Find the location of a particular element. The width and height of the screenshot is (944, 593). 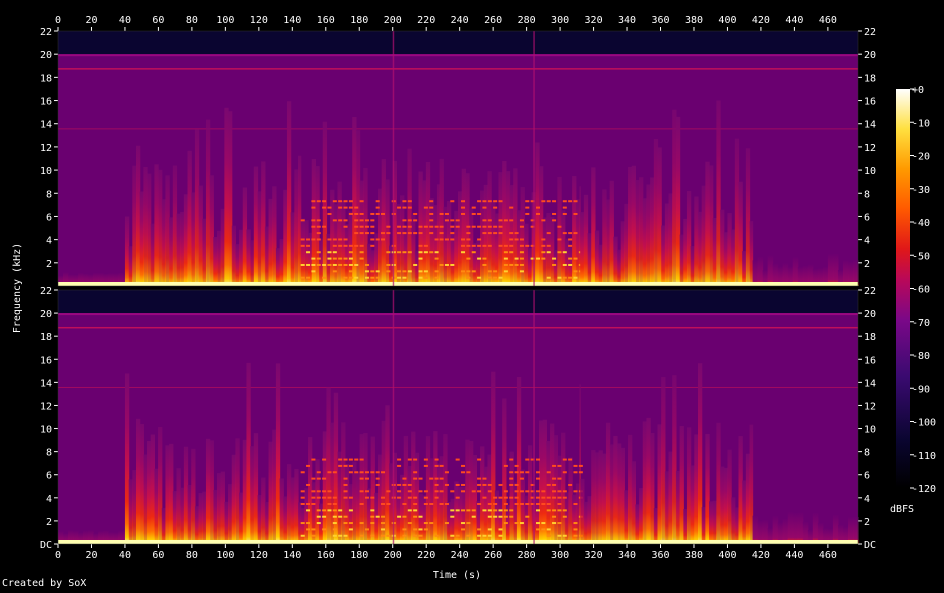

y-tick-label-right: 4 is located at coordinates (867, 499).